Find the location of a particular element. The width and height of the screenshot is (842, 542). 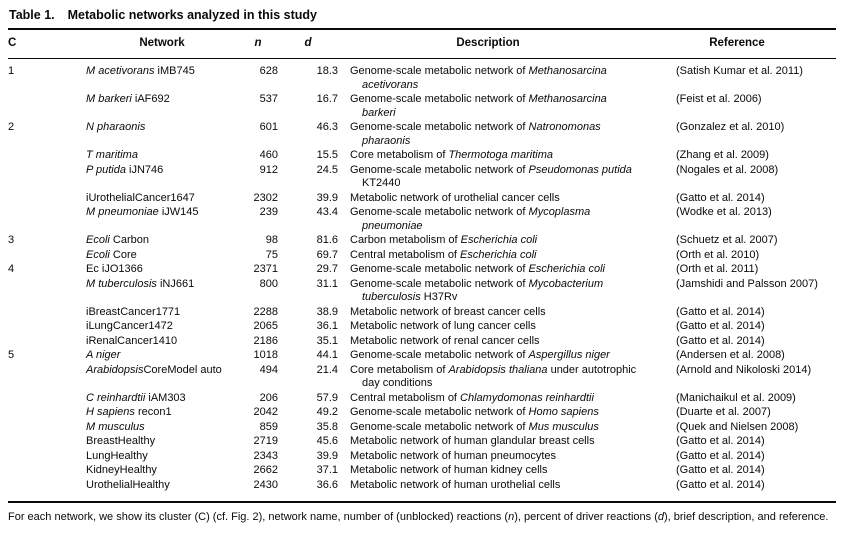

cell-network: LungHealthy is located at coordinates (162, 457).